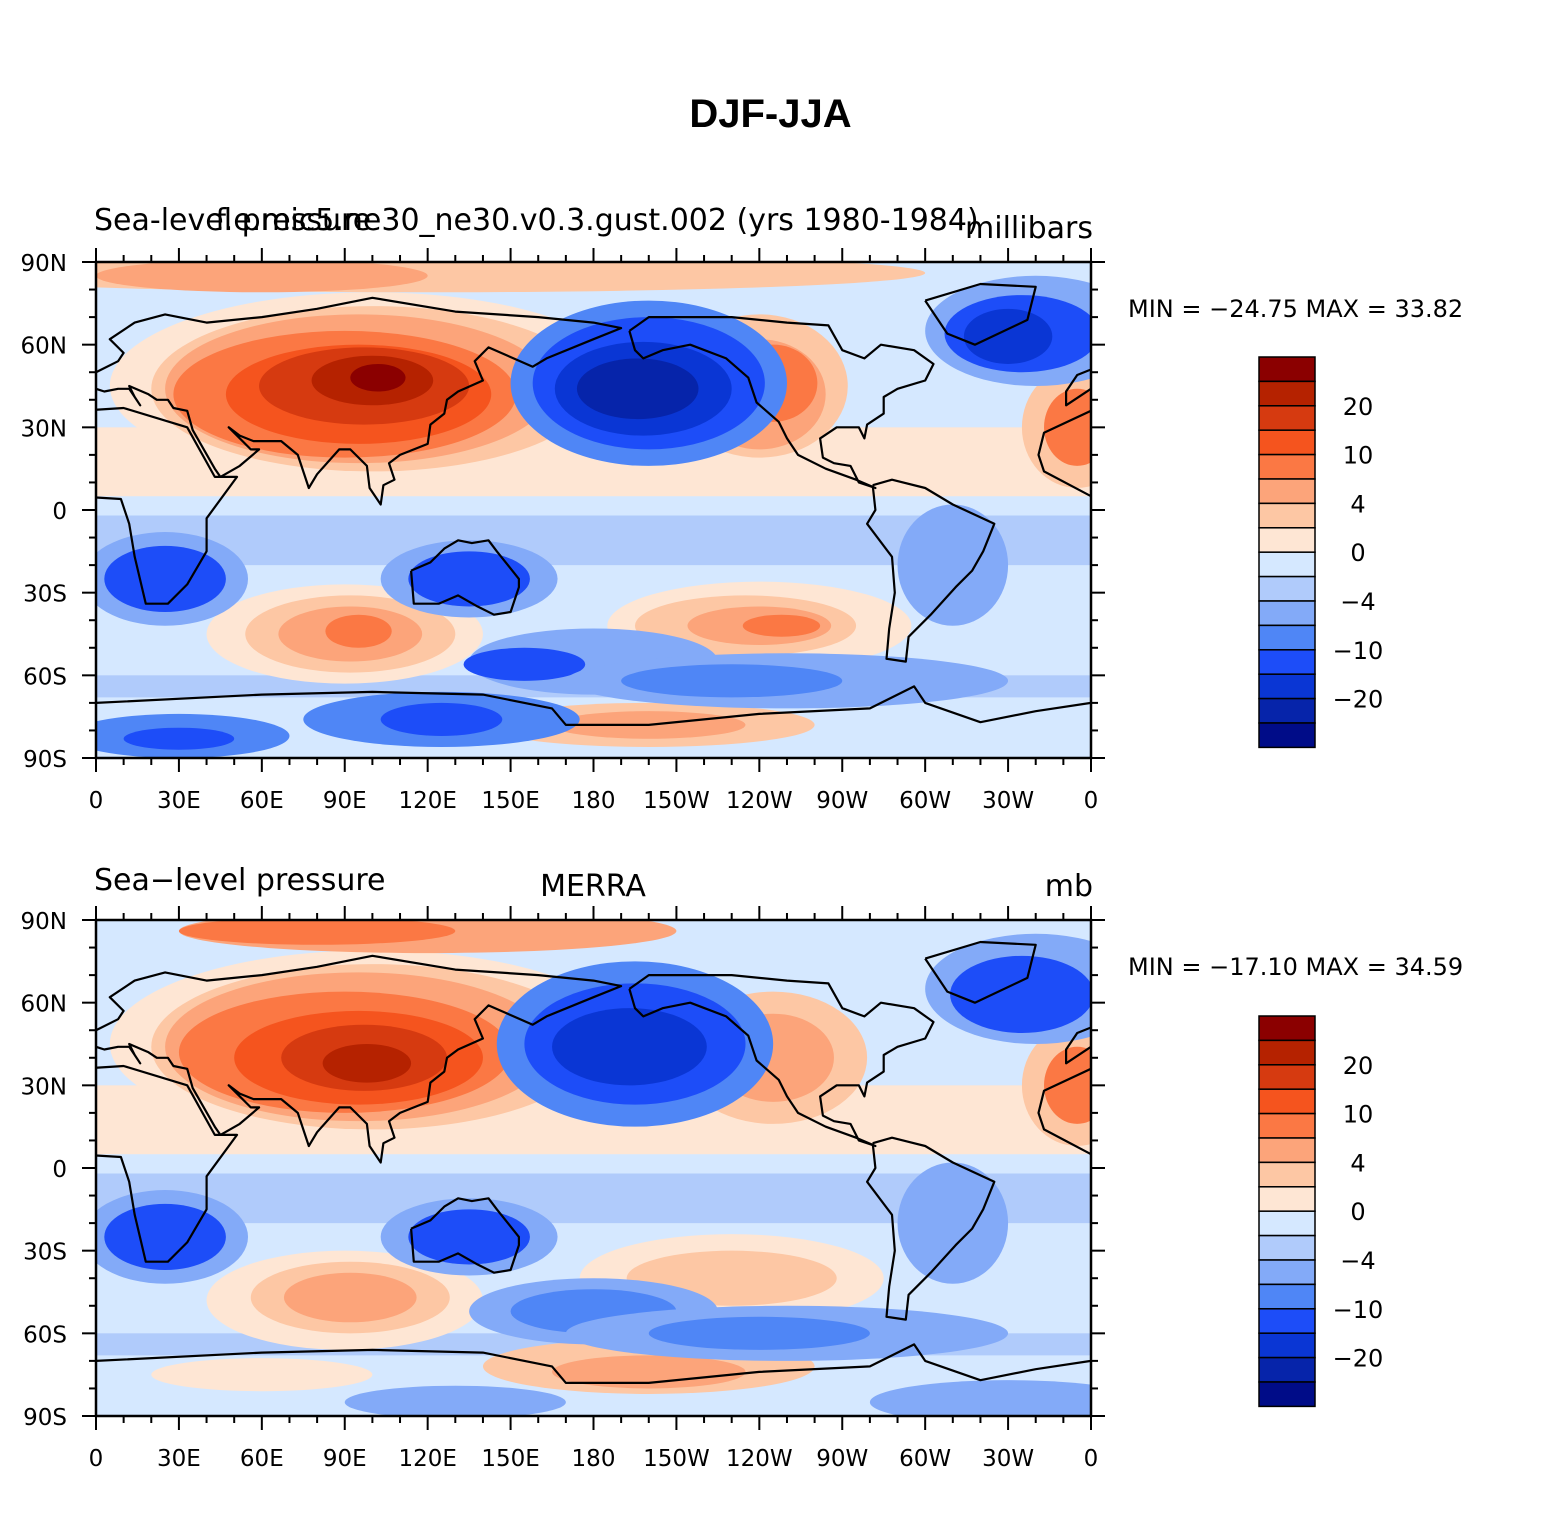 This screenshot has width=1541, height=1538. I want to click on colorbar-label: −20, so click(1358, 1359).